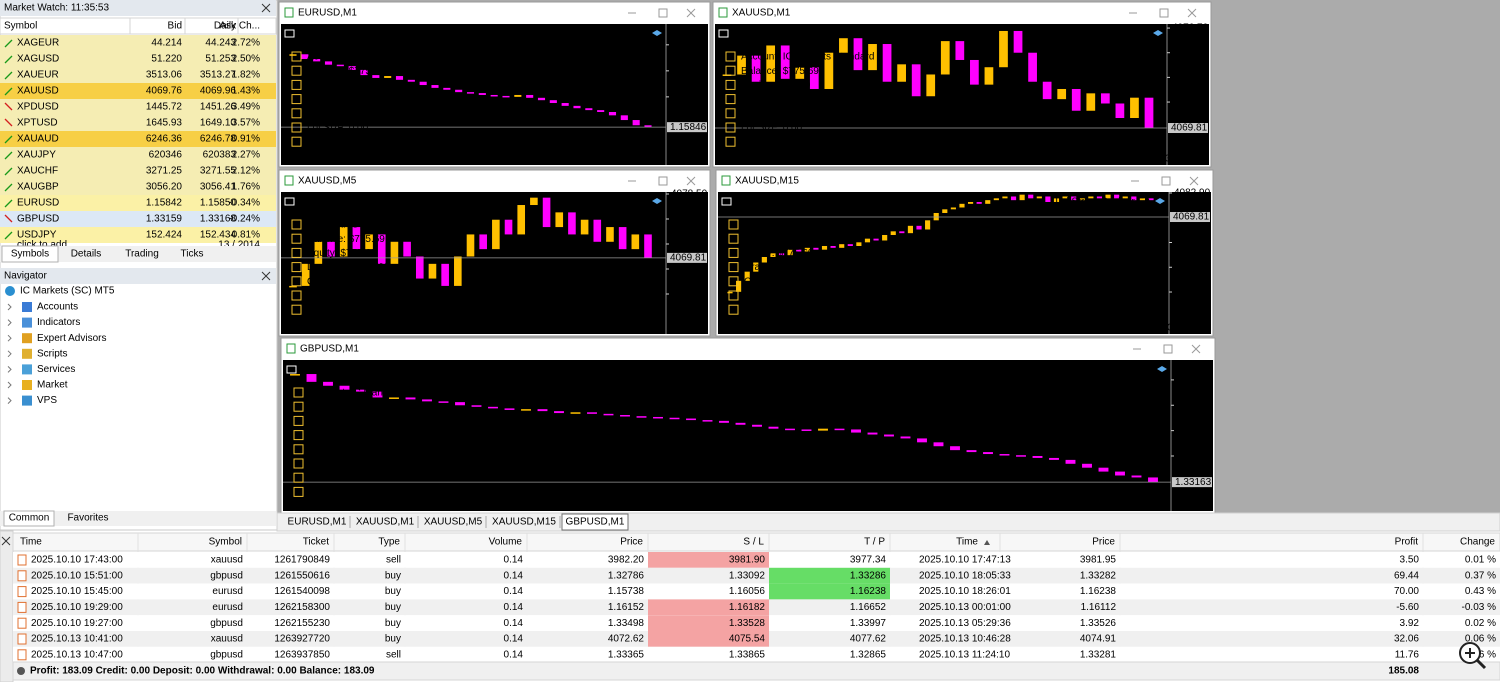 This screenshot has width=1500, height=682. Describe the element at coordinates (361, 328) in the screenshot. I see `time-label: 13 Oct 09:30` at that location.